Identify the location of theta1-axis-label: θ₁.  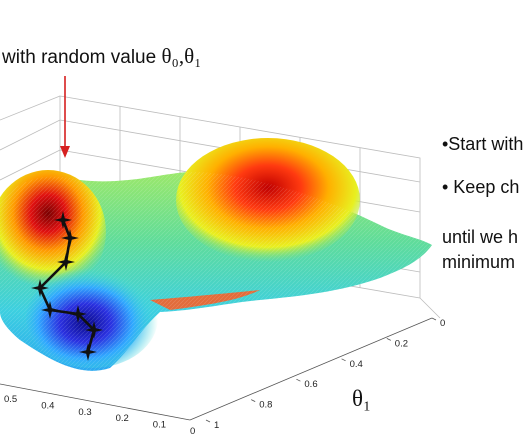
(362, 398).